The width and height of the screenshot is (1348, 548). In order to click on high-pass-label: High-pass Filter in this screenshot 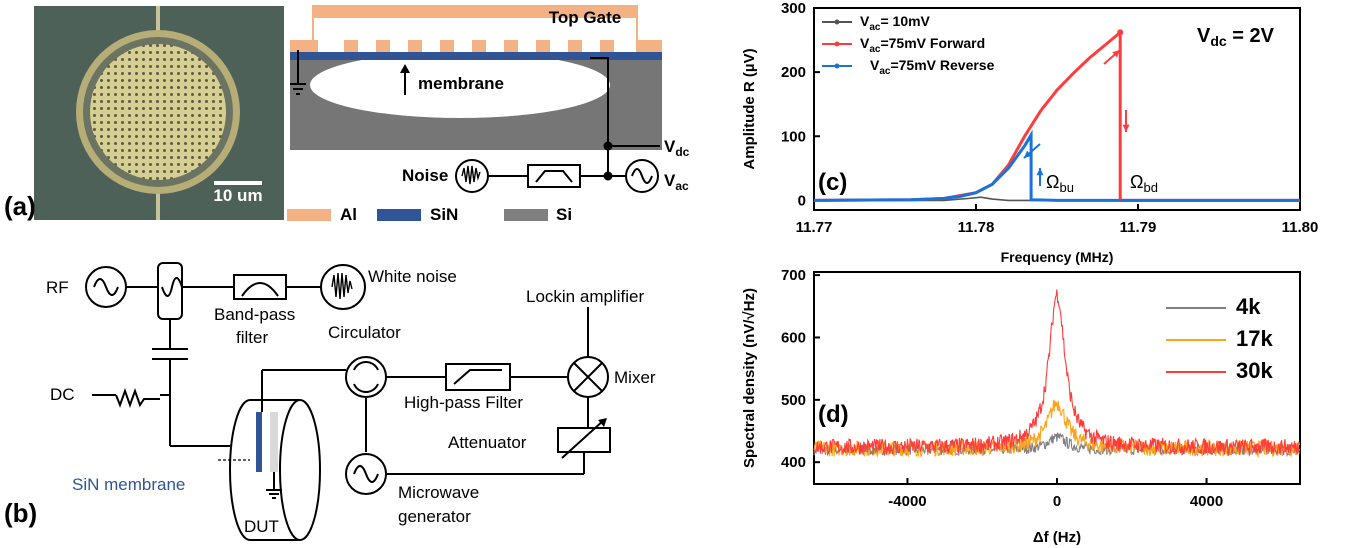, I will do `click(463, 402)`.